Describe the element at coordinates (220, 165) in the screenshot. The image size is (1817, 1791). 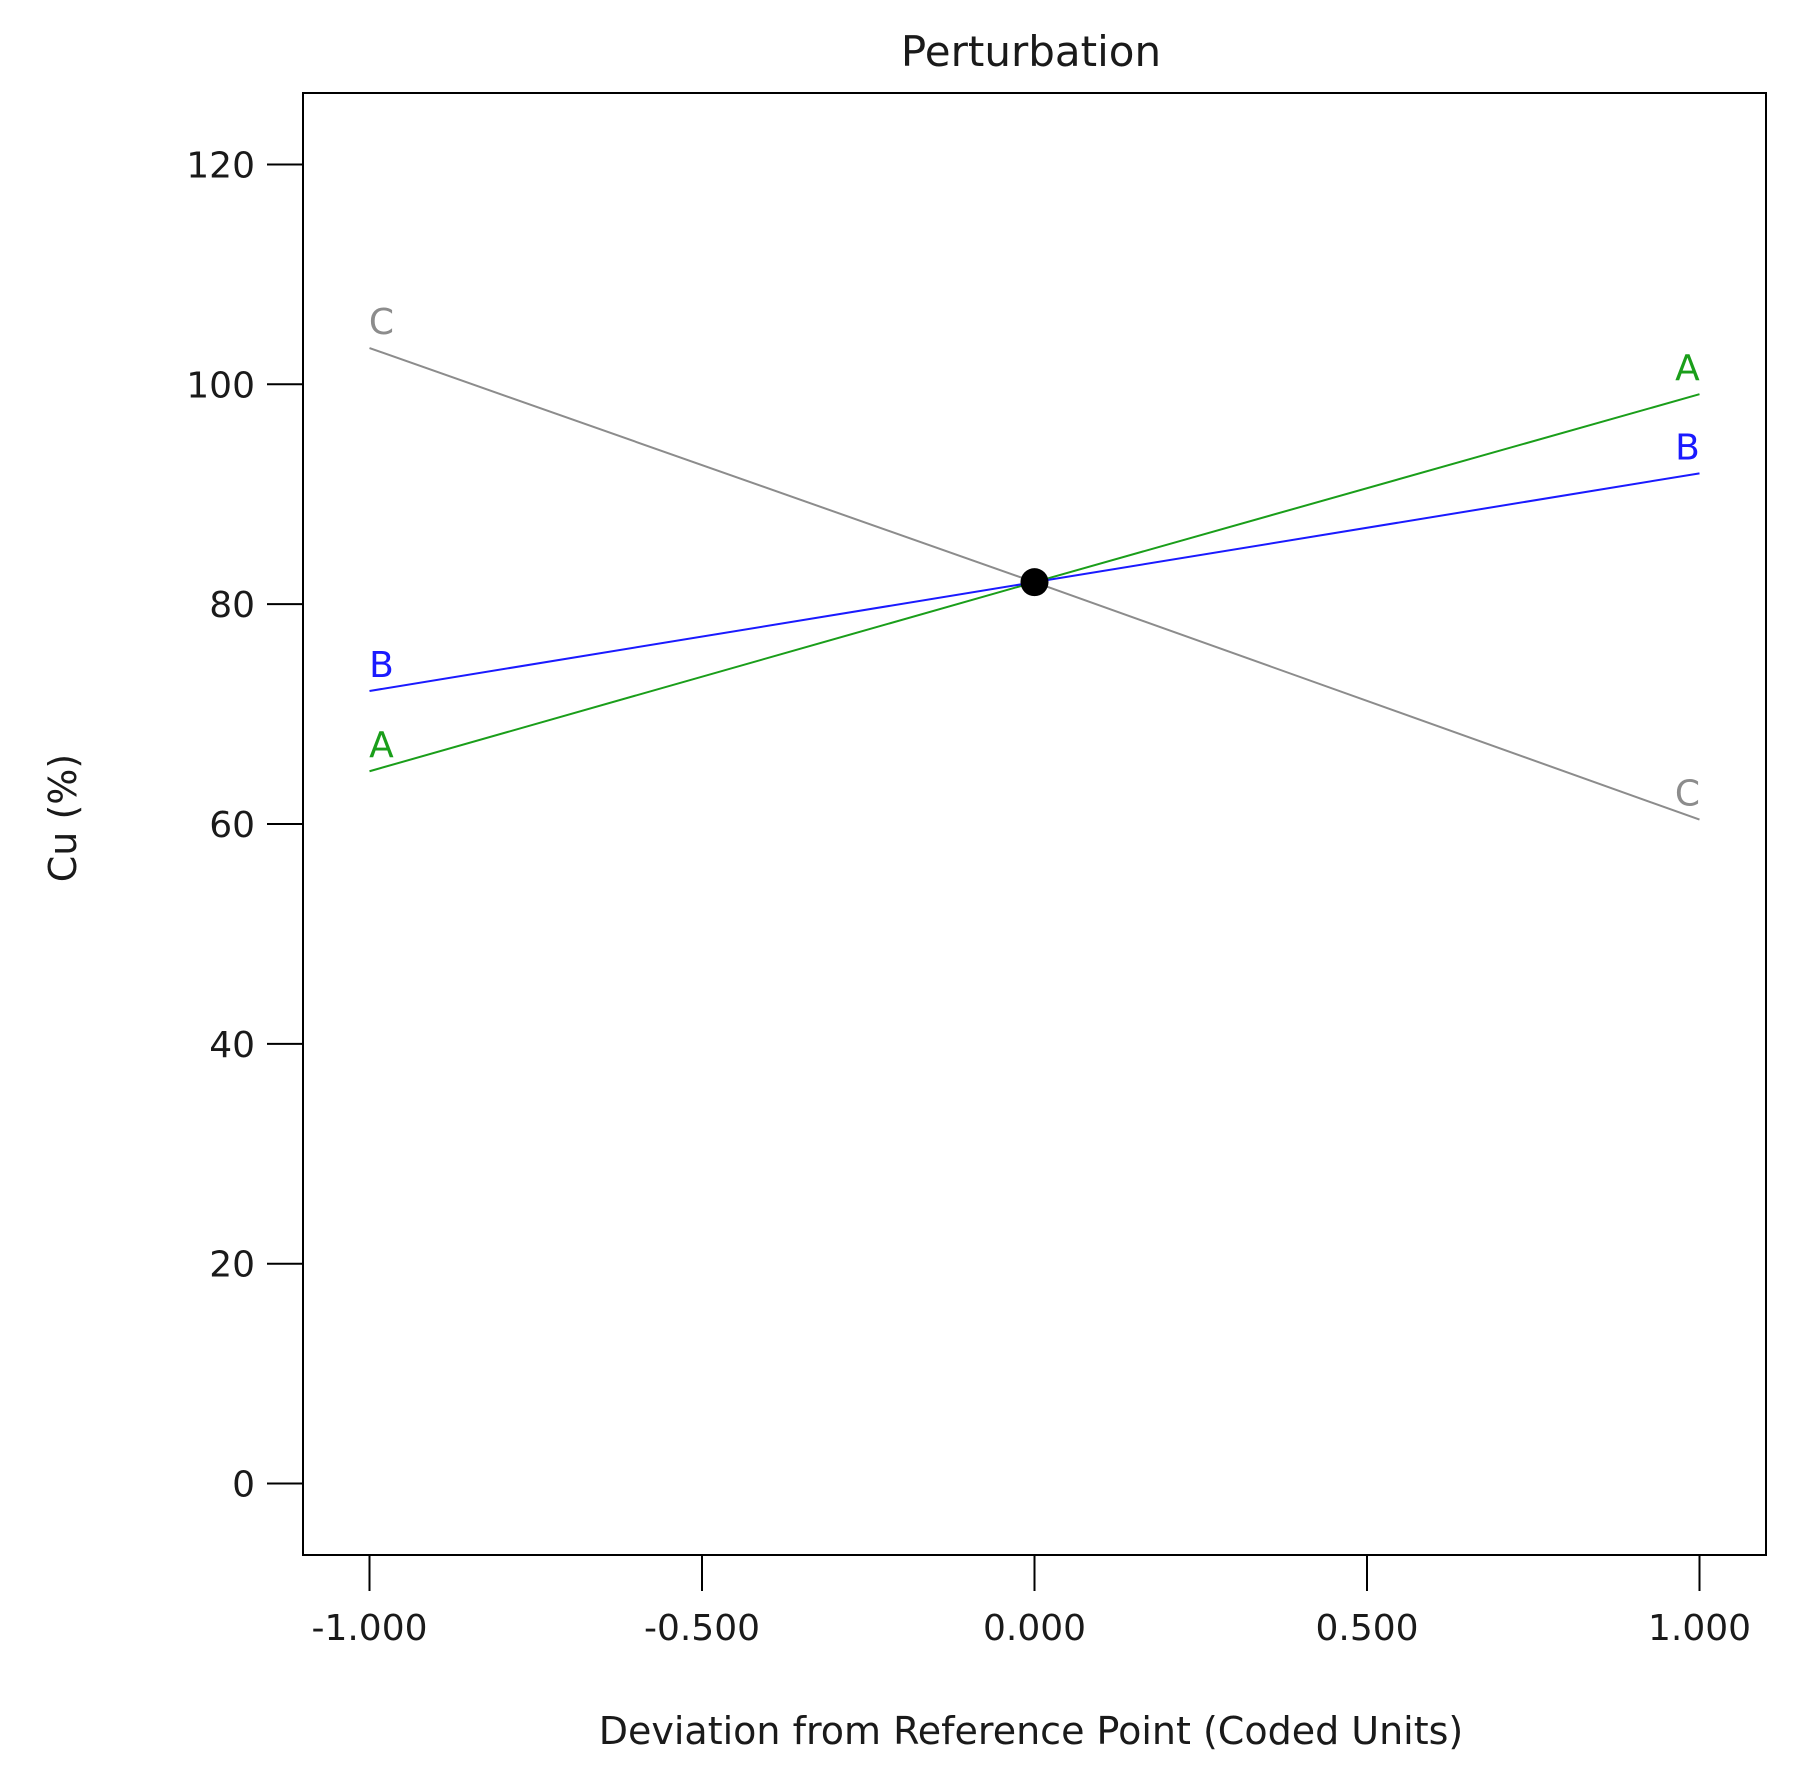
I see `y-tick-label: 120` at that location.